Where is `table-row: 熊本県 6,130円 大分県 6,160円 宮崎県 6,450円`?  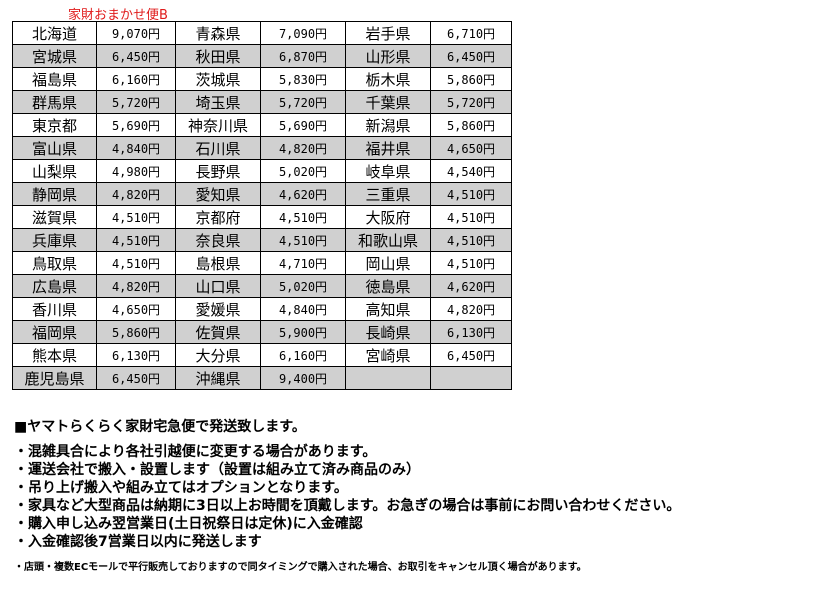 table-row: 熊本県 6,130円 大分県 6,160円 宮崎県 6,450円 is located at coordinates (262, 355).